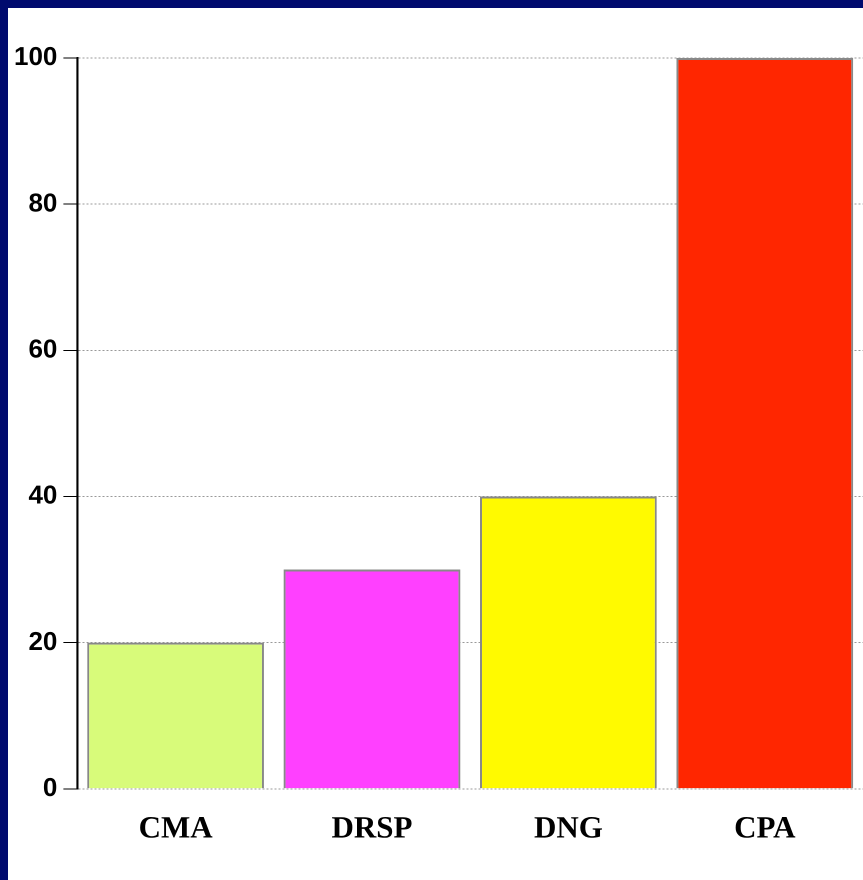 The width and height of the screenshot is (863, 880). What do you see at coordinates (43, 641) in the screenshot?
I see `y-tick-label: 20` at bounding box center [43, 641].